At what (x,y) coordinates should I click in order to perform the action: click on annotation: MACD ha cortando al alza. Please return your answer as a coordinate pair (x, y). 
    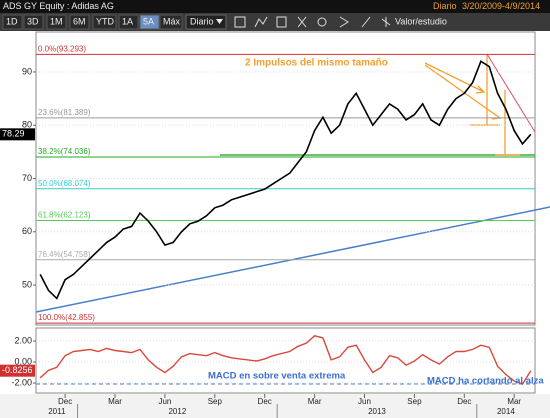
    Looking at the image, I should click on (485, 381).